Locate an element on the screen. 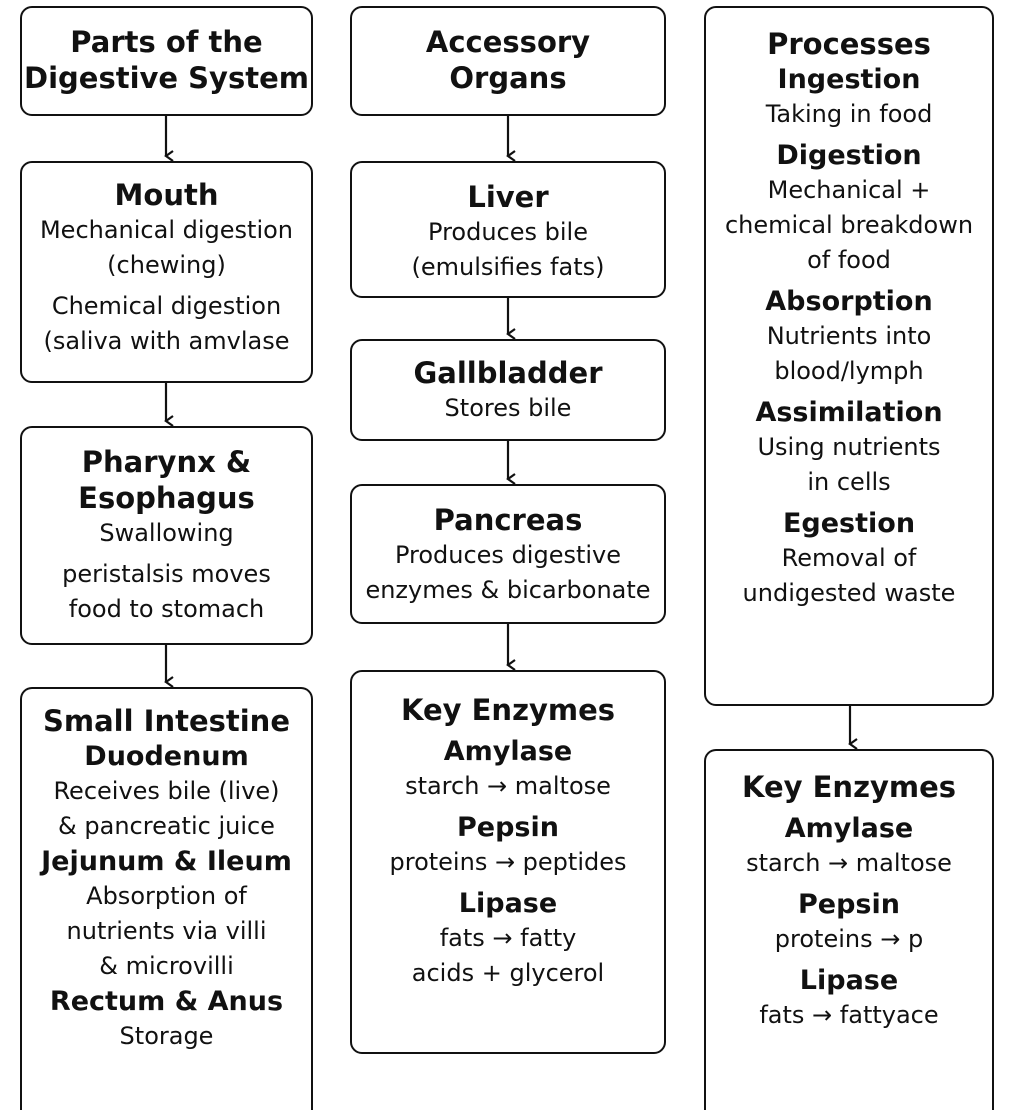 This screenshot has height=1110, width=1024. mouth-desc-3: Chemical digestion is located at coordinates (166, 306).